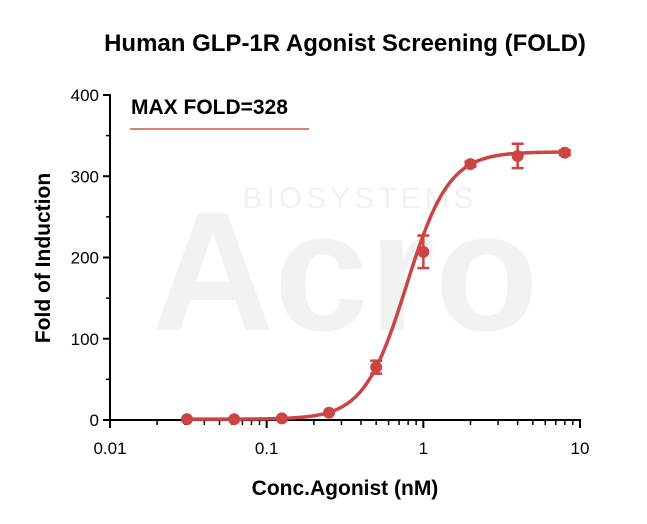  Describe the element at coordinates (85, 258) in the screenshot. I see `y-tick-label: 200` at that location.